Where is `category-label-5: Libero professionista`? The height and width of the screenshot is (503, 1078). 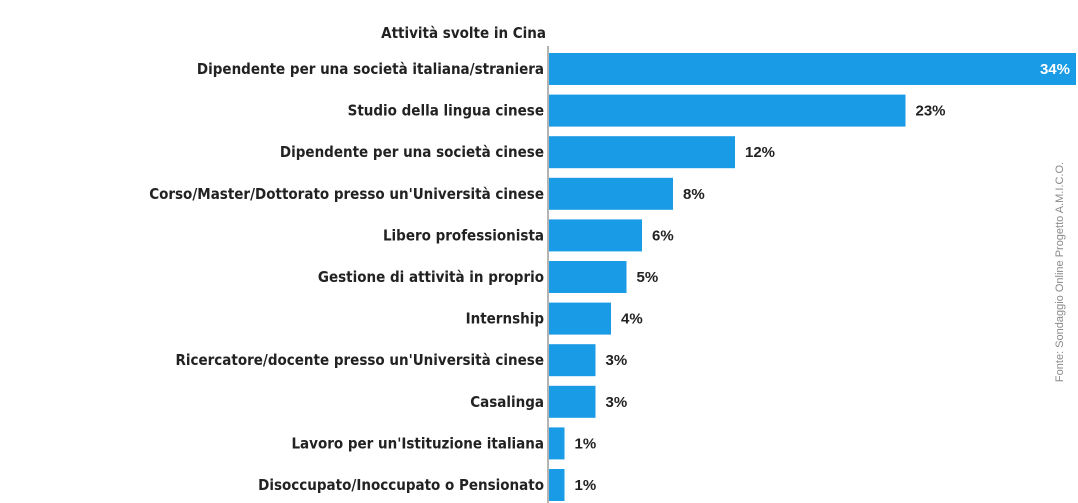 category-label-5: Libero professionista is located at coordinates (463, 235).